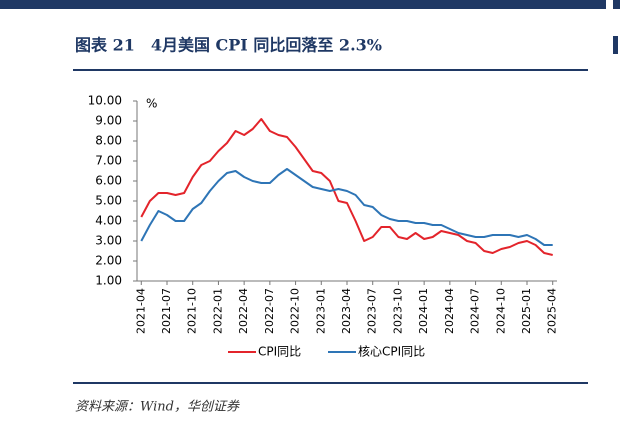 The width and height of the screenshot is (620, 426). Describe the element at coordinates (391, 352) in the screenshot. I see `legend-label: 核心CPI同比` at that location.